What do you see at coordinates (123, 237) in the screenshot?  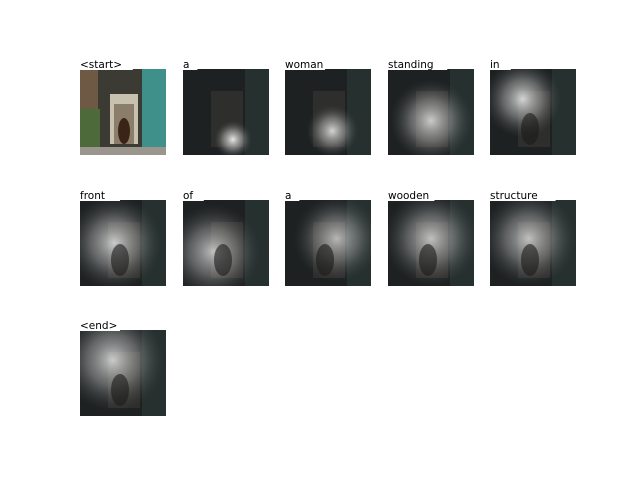 I see `attention-panel: front` at bounding box center [123, 237].